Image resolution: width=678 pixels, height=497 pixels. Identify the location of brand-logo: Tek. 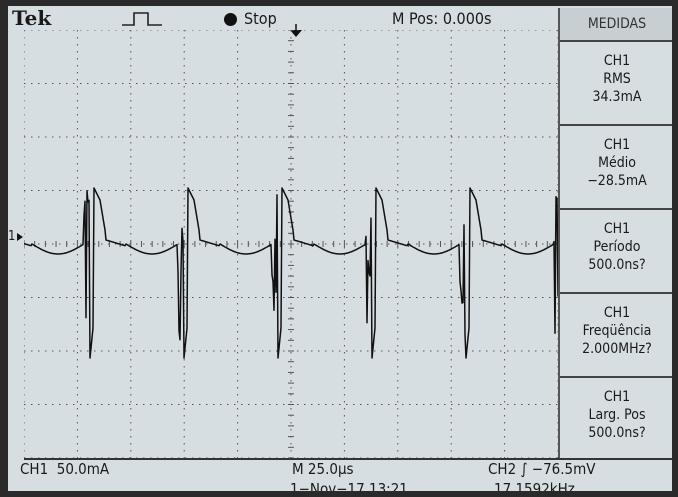
(32, 18).